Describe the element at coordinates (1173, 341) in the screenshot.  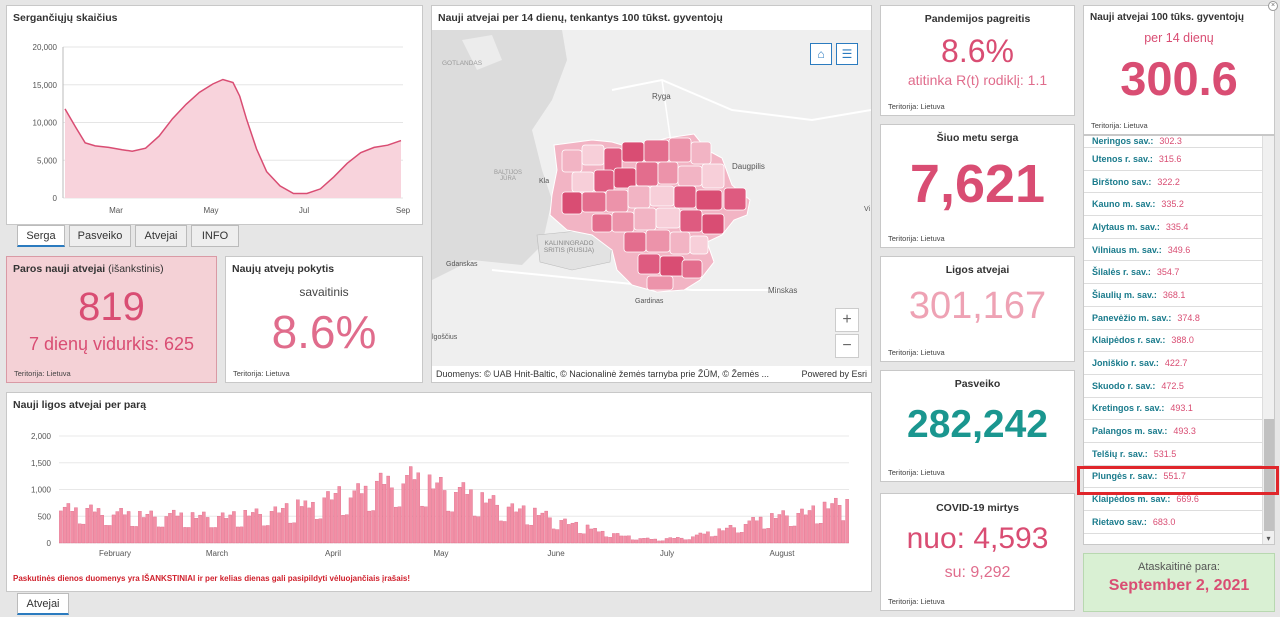
I see `municipality-row: Klaipėdos r. sav.: 388.0` at that location.